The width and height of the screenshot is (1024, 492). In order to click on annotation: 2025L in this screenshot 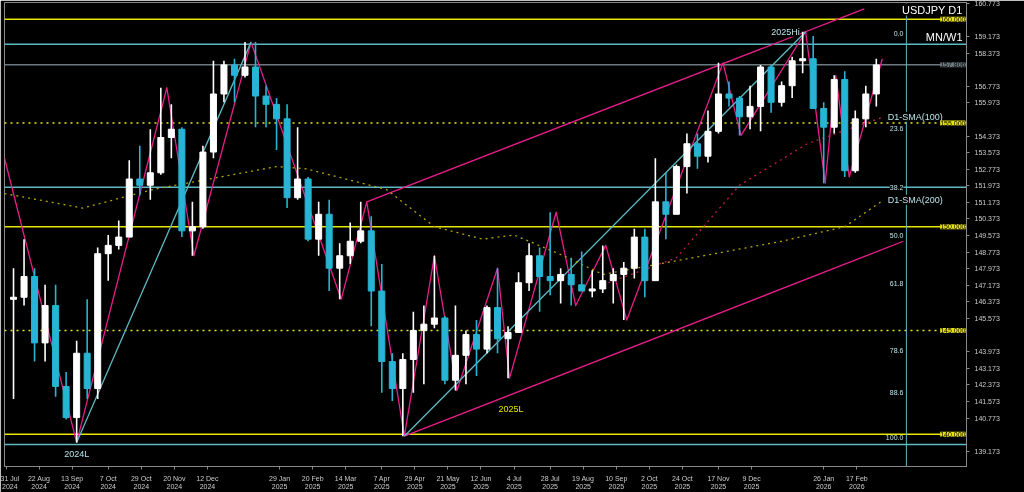, I will do `click(511, 409)`.